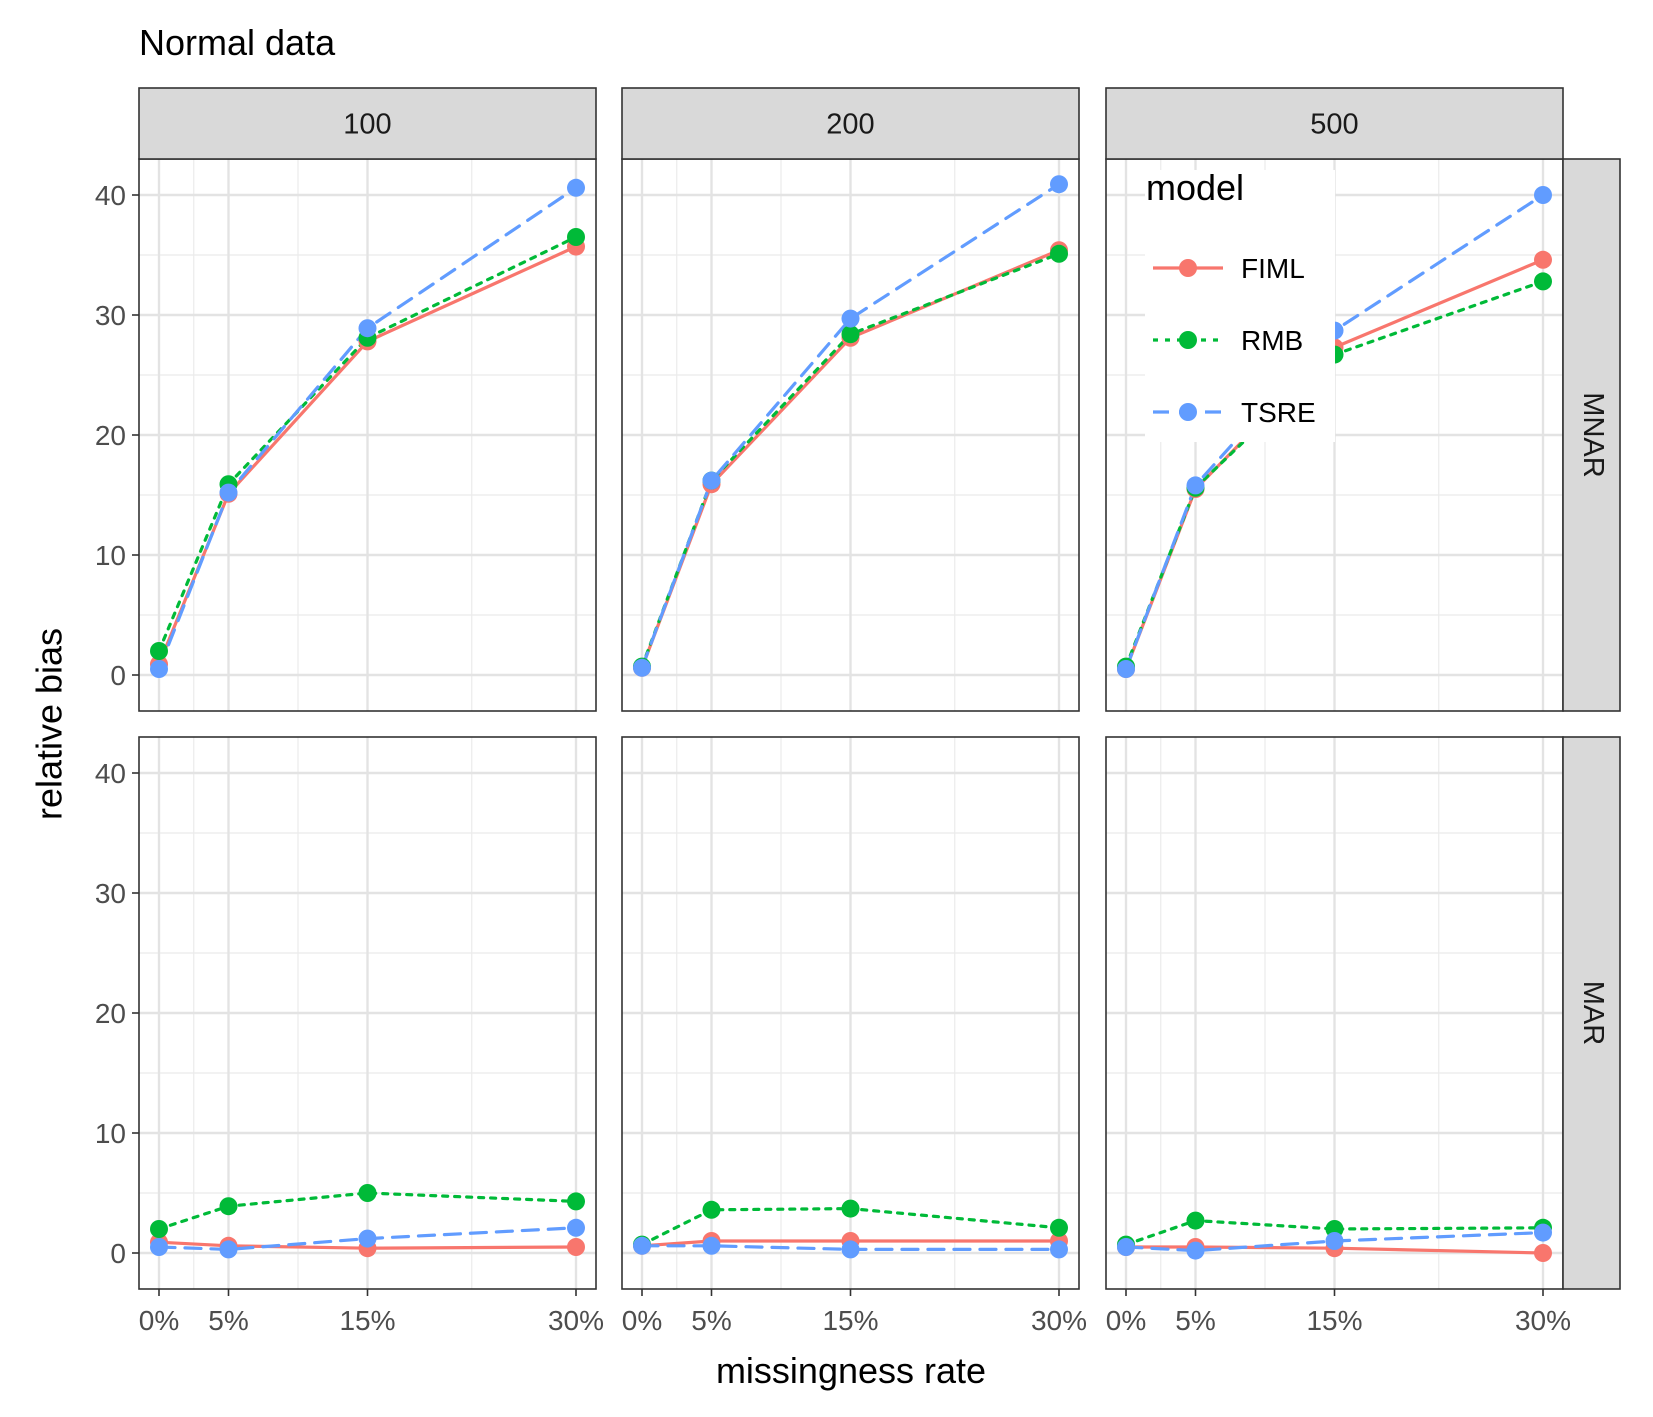  Describe the element at coordinates (237, 42) in the screenshot. I see `chart-title: Normal data` at that location.